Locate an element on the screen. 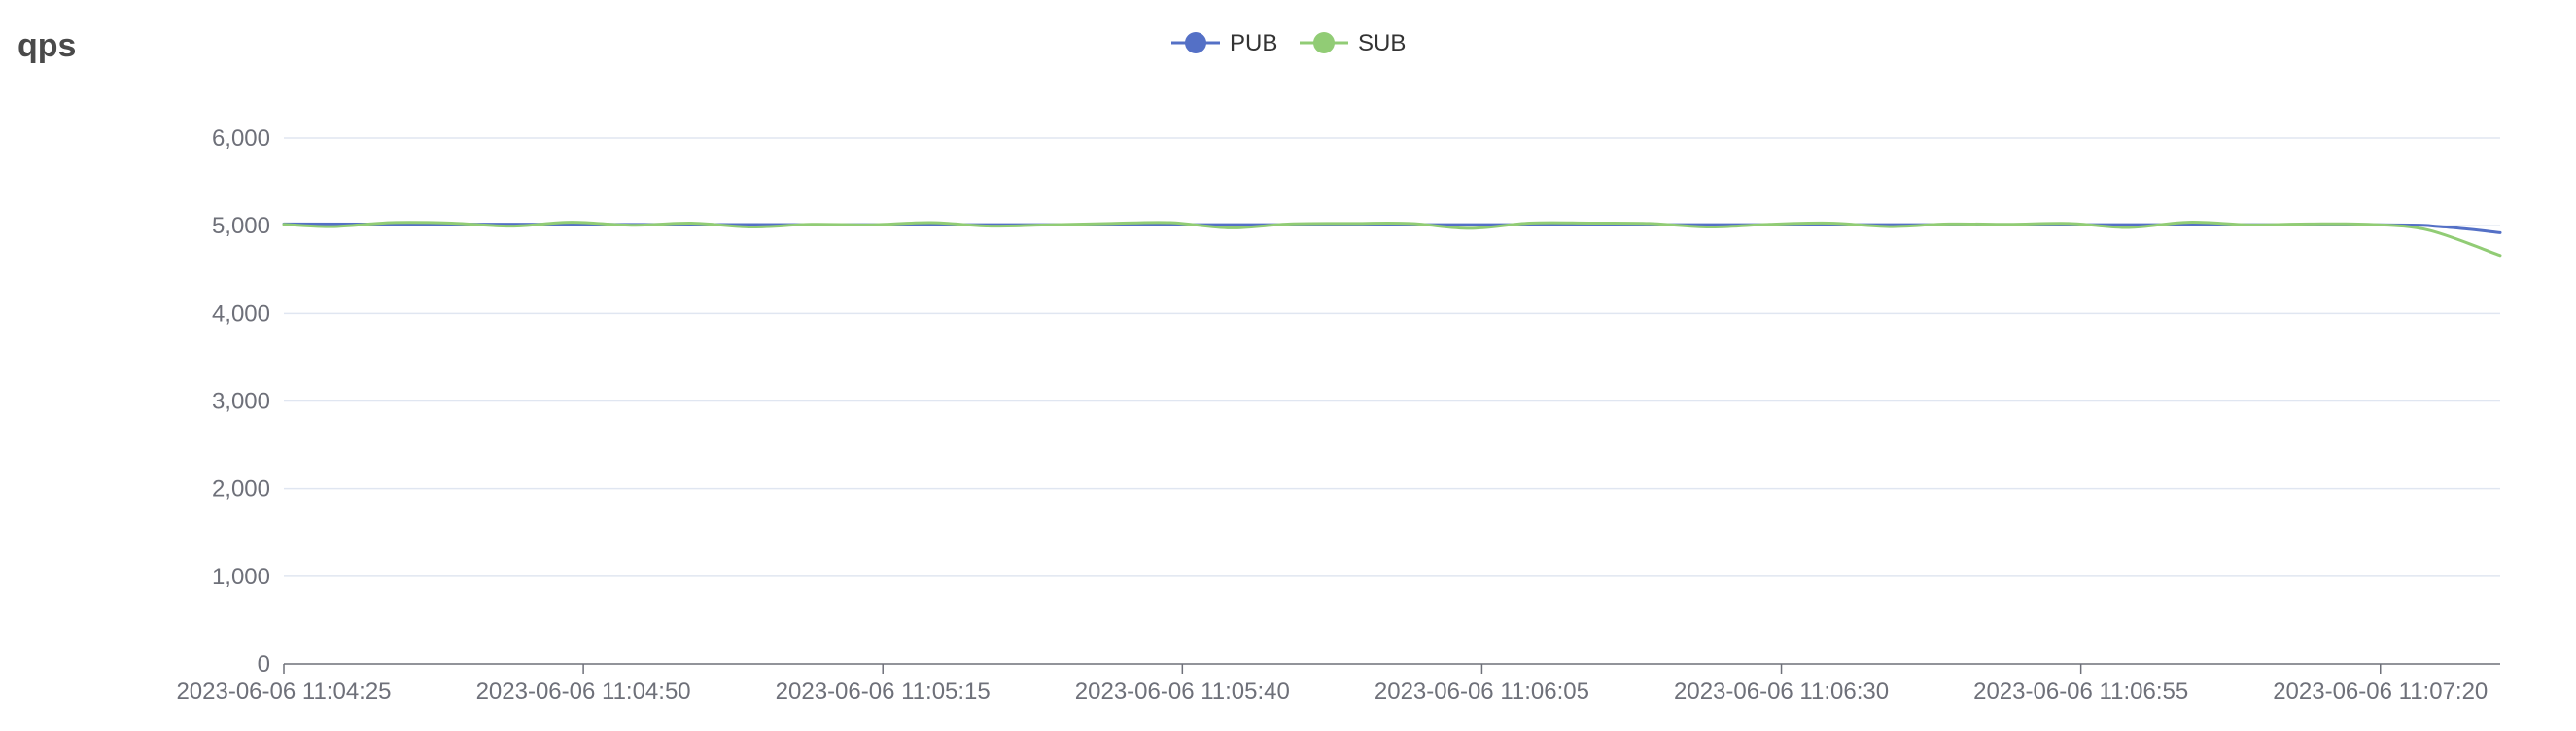 The width and height of the screenshot is (2576, 731). x-tick-label: 2023-06-06 11:04:25 is located at coordinates (283, 692).